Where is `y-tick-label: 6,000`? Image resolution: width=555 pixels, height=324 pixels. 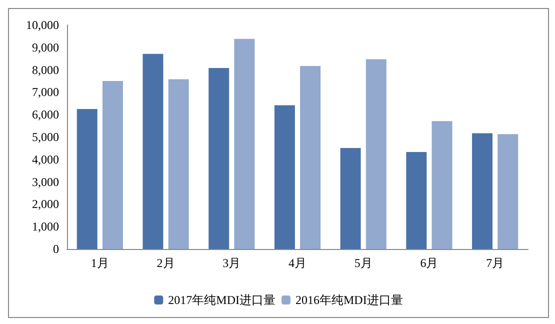 y-tick-label: 6,000 is located at coordinates (45, 115).